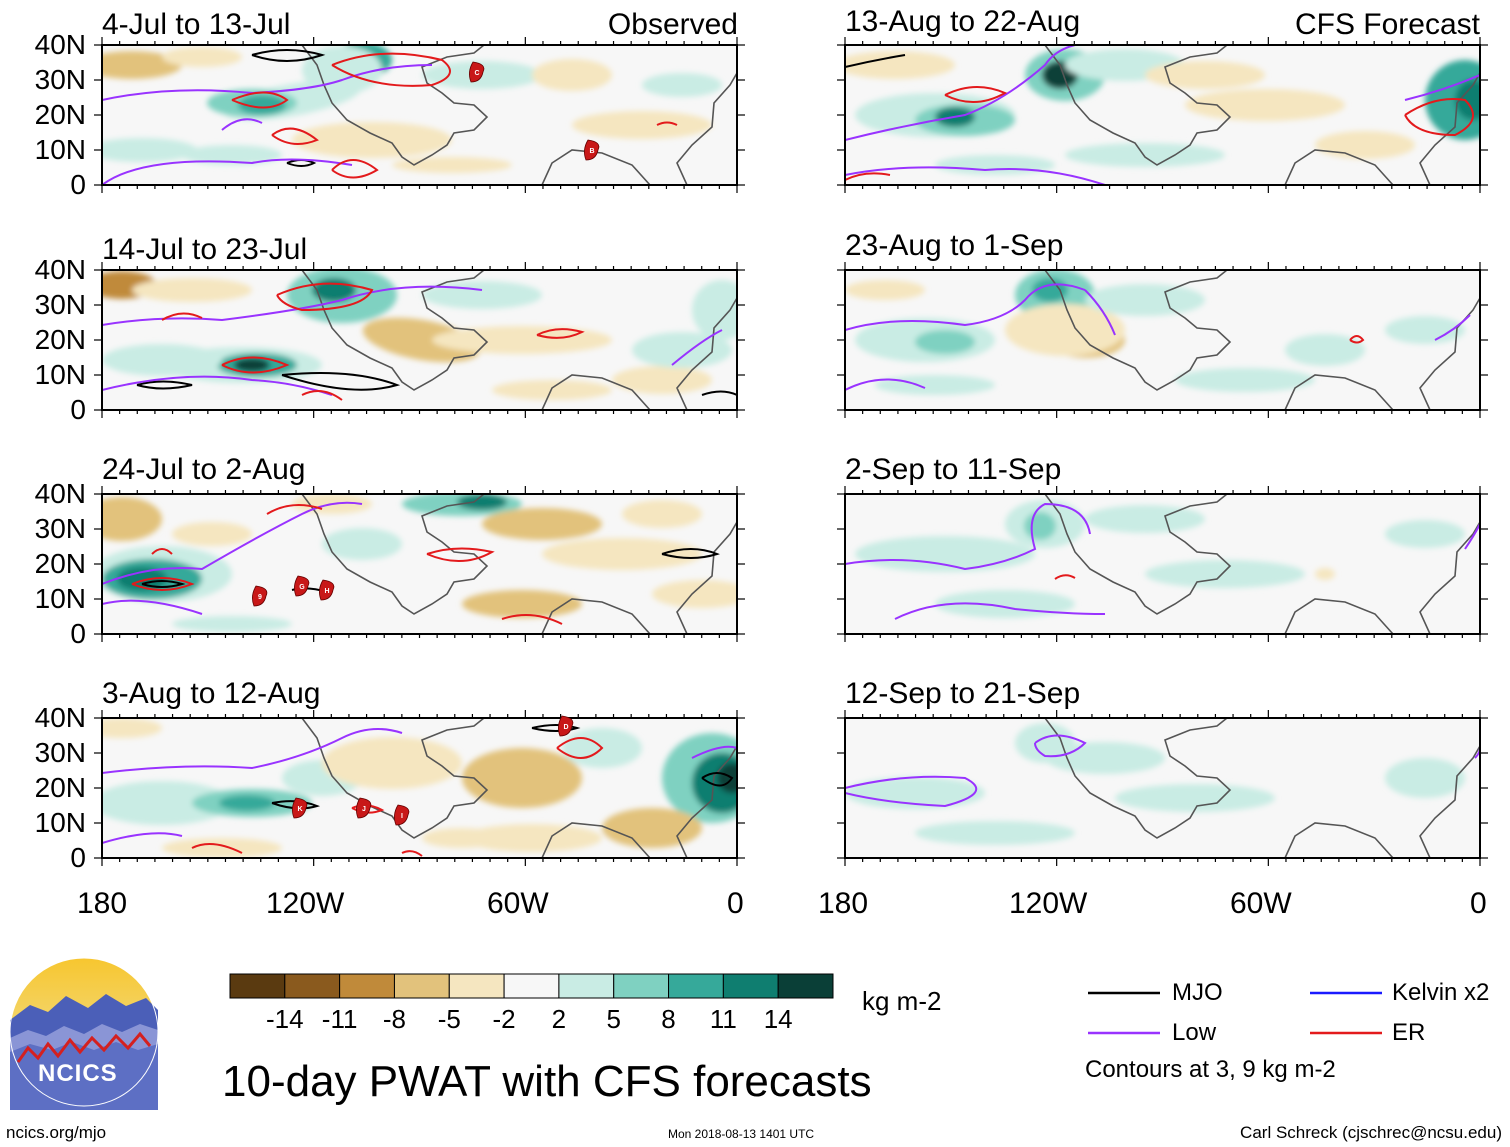 This screenshot has height=1147, width=1510. Describe the element at coordinates (672, 24) in the screenshot. I see `observed-label: Observed` at that location.